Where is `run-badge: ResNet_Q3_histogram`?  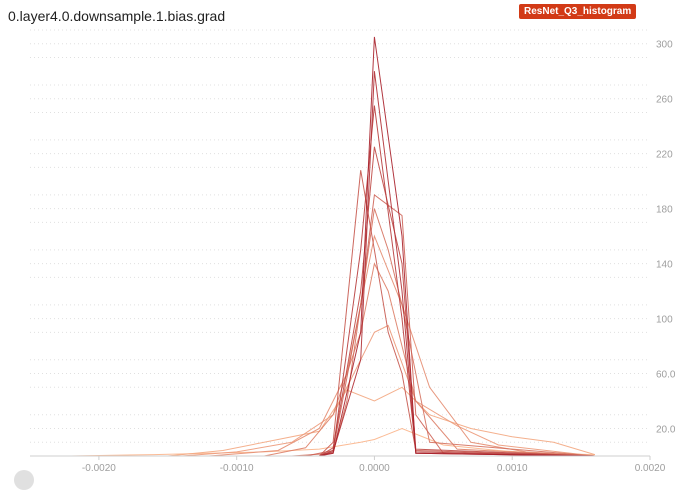
run-badge: ResNet_Q3_histogram is located at coordinates (578, 11).